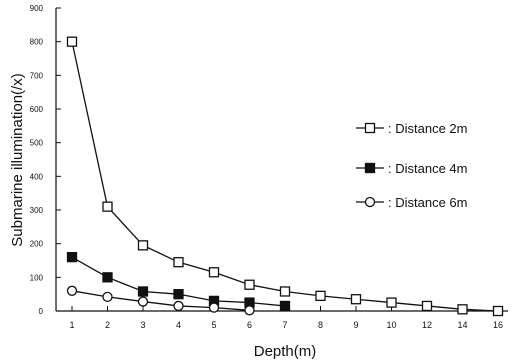 The image size is (516, 364). I want to click on y-axis-label: Submarine illumination(/x), so click(17, 159).